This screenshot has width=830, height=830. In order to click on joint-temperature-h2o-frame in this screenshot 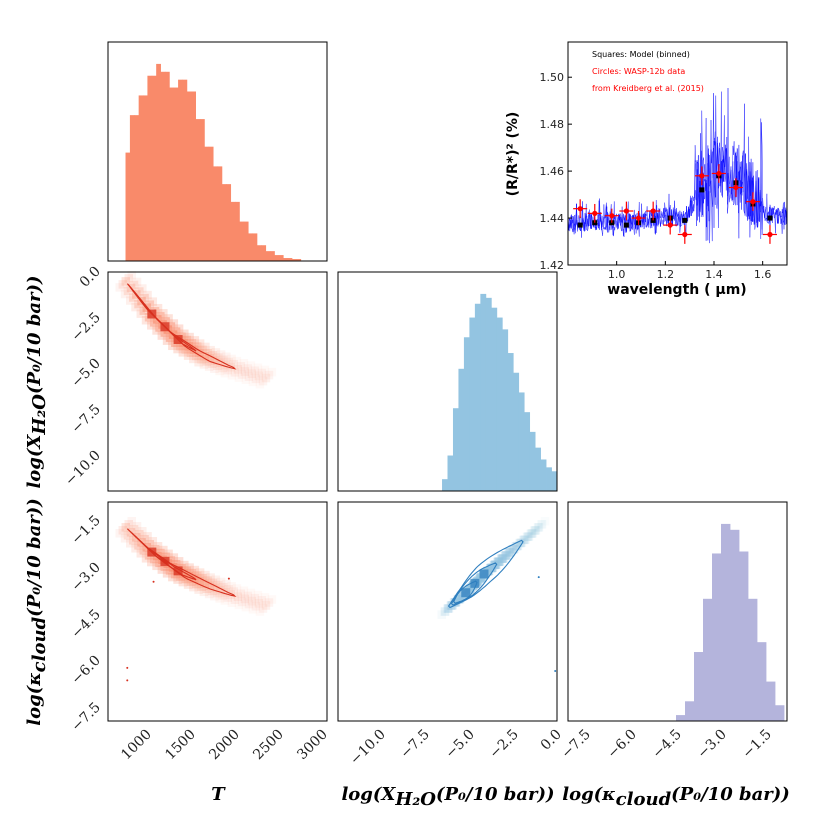, I will do `click(217, 381)`.